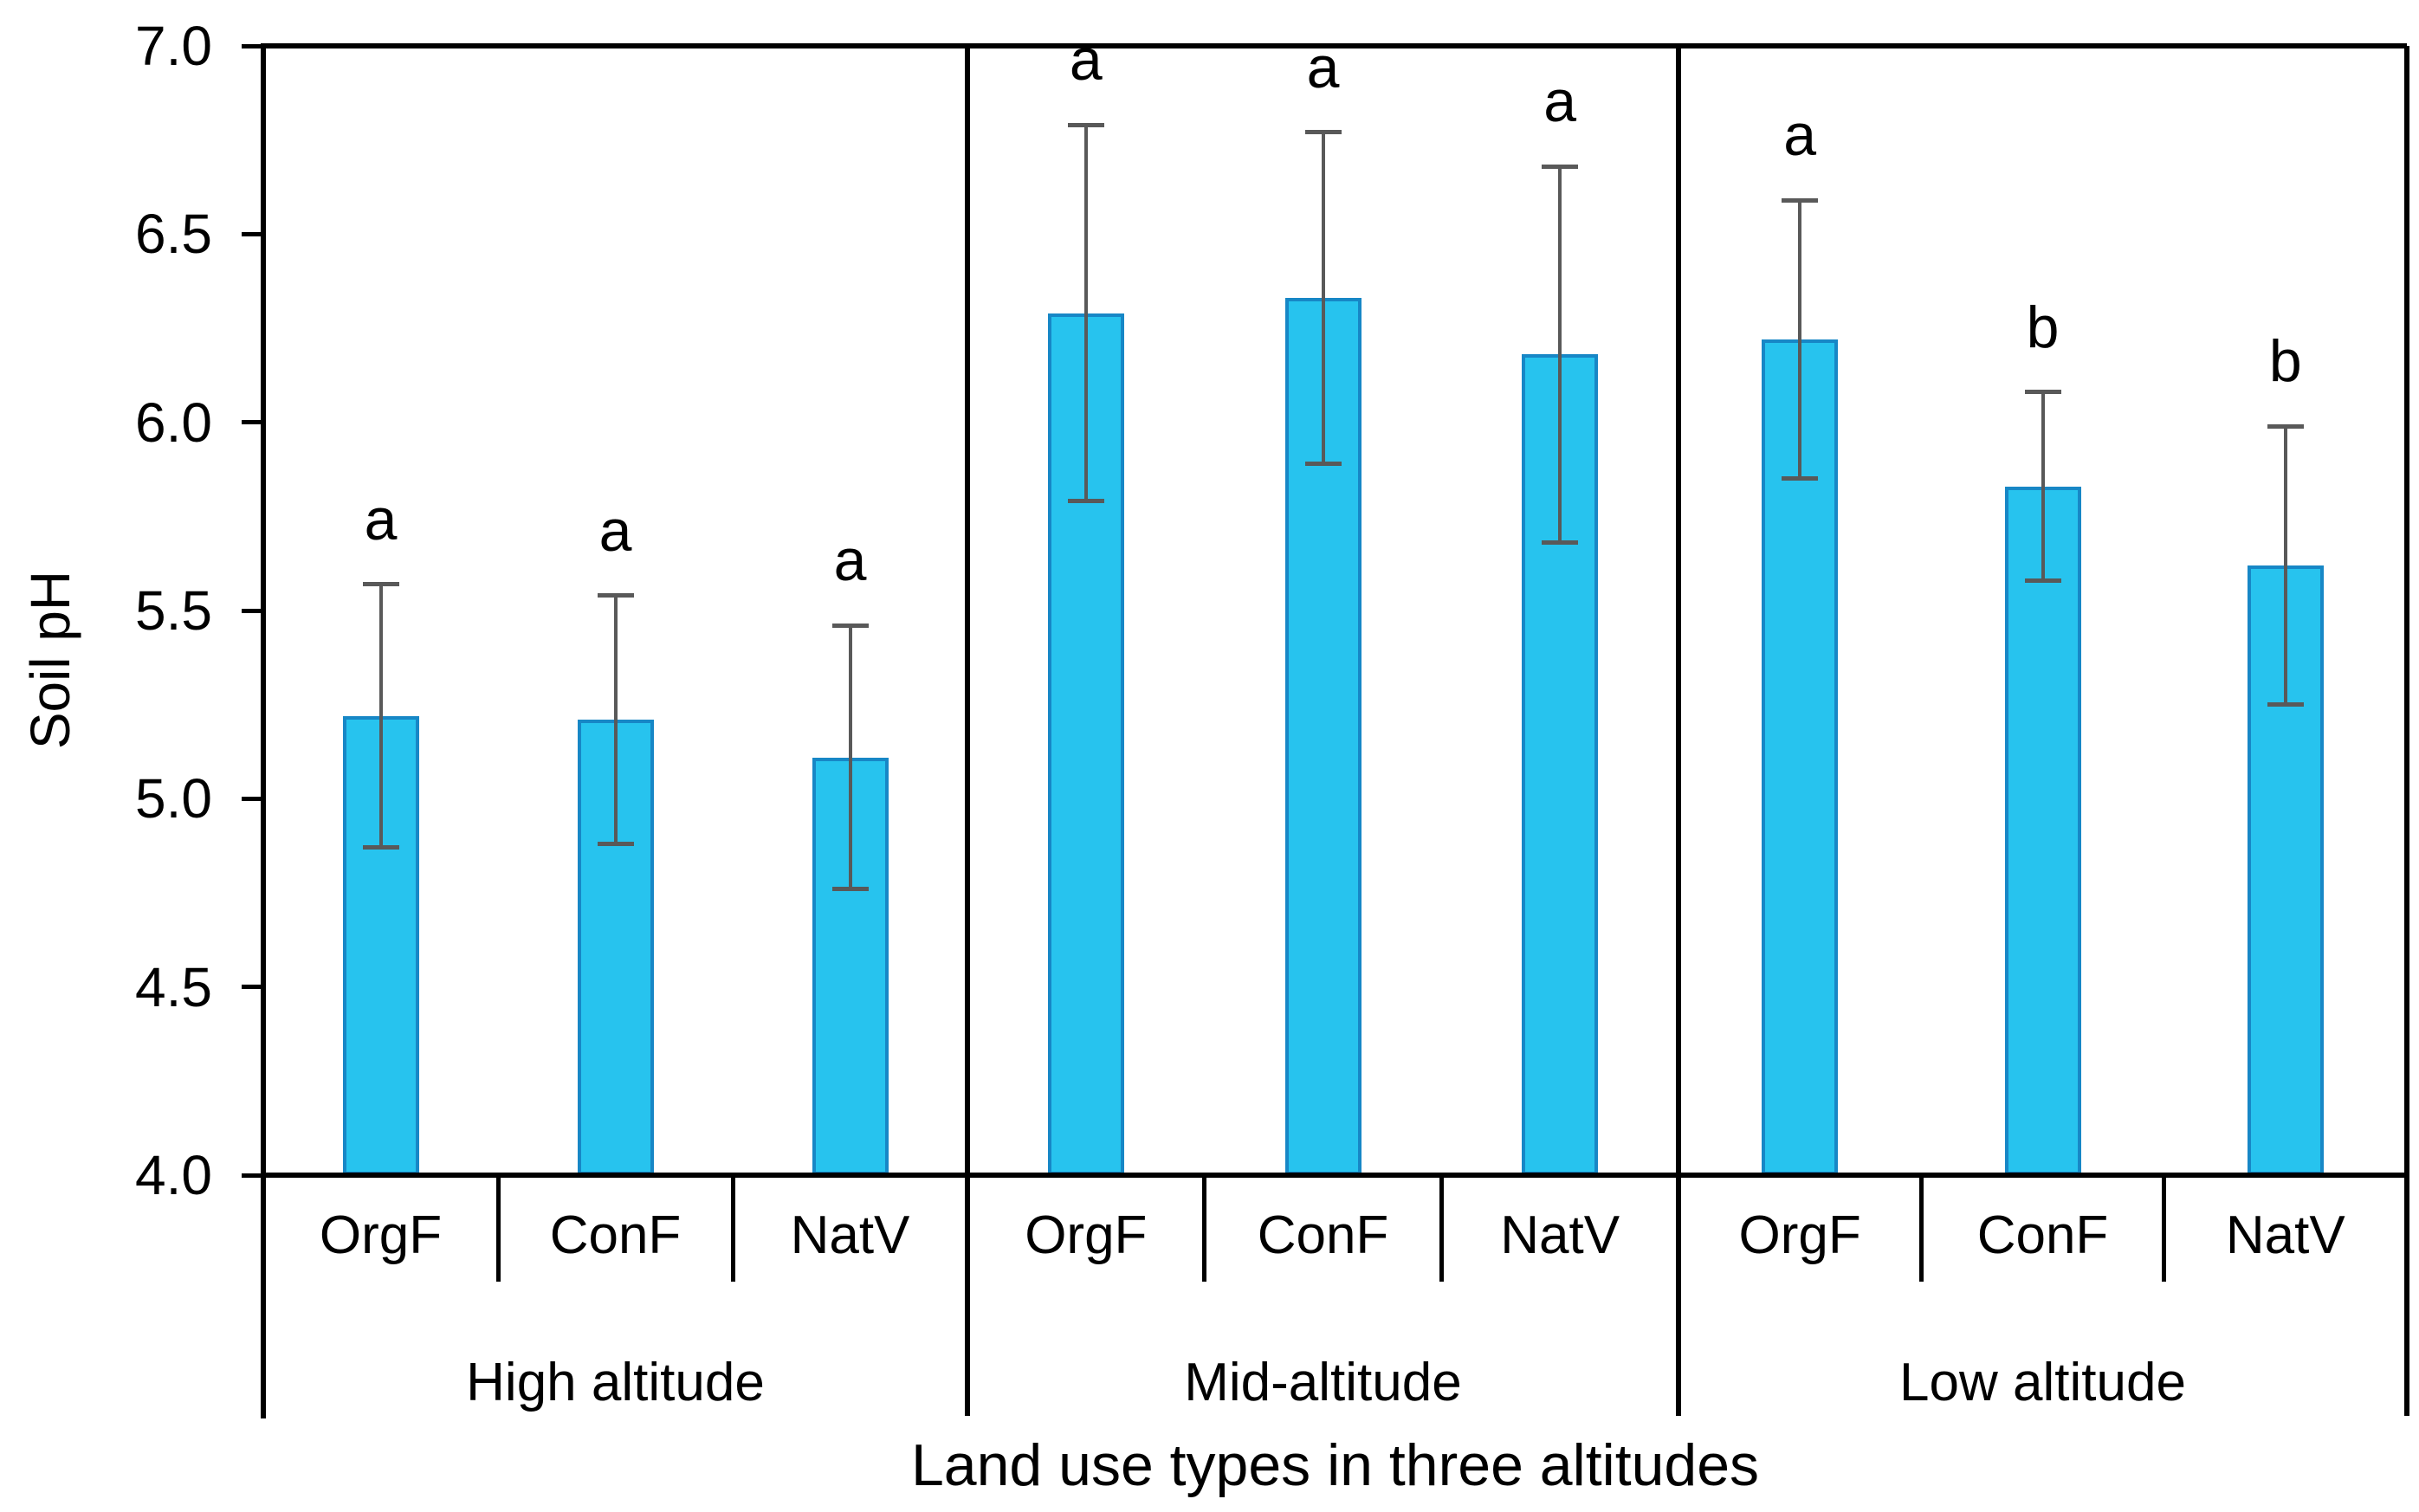 The height and width of the screenshot is (1512, 2419). What do you see at coordinates (173, 46) in the screenshot?
I see `y-tick-label: 7.0` at bounding box center [173, 46].